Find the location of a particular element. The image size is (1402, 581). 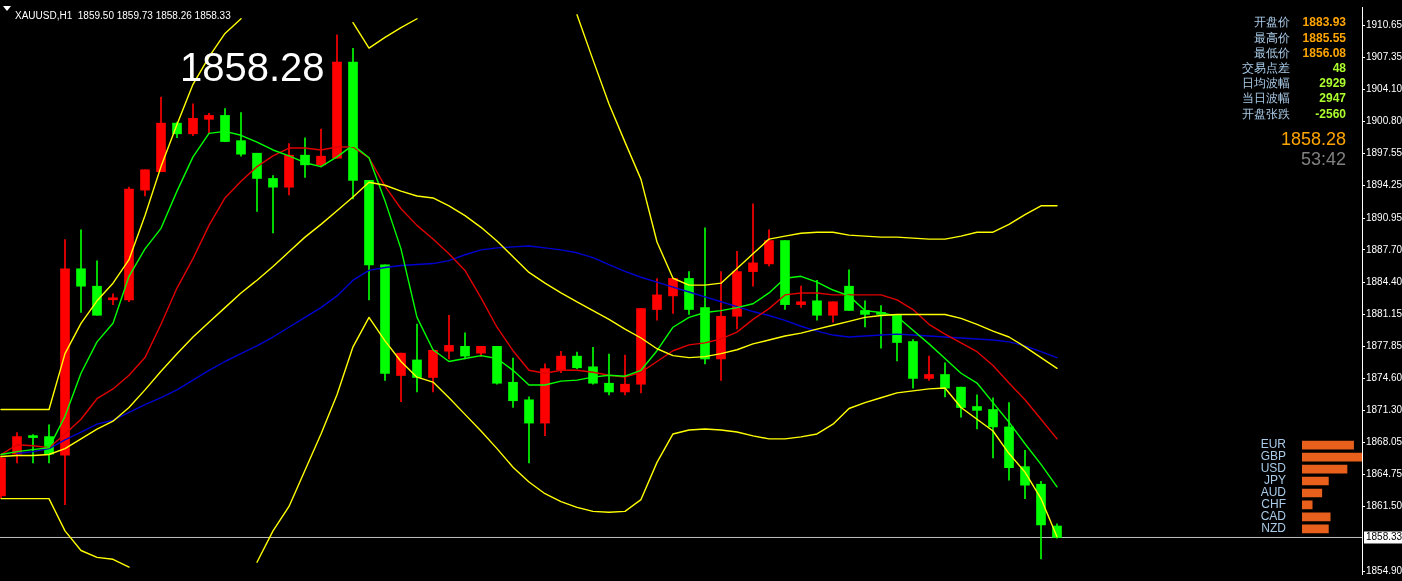

text: 开盘价 1883.93 is located at coordinates (1300, 22).